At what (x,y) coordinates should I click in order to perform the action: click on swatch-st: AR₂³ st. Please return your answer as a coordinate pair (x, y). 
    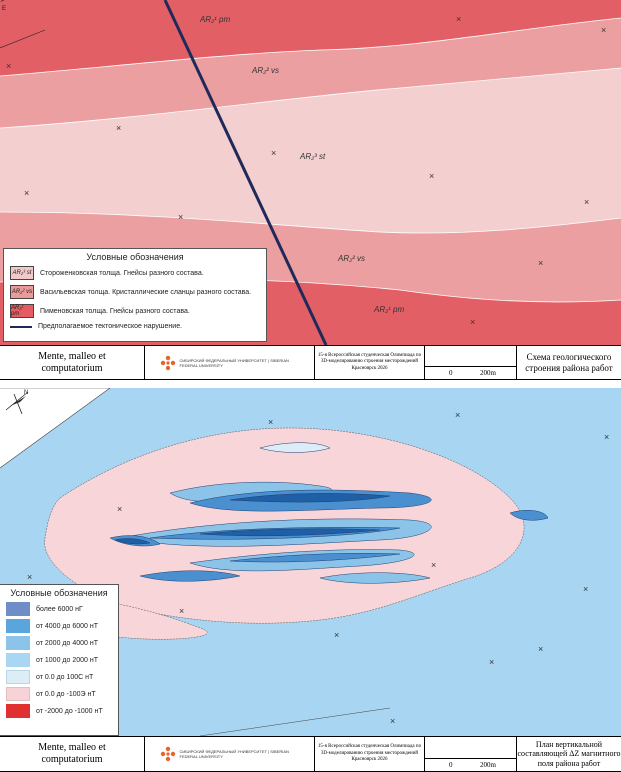
    Looking at the image, I should click on (22, 273).